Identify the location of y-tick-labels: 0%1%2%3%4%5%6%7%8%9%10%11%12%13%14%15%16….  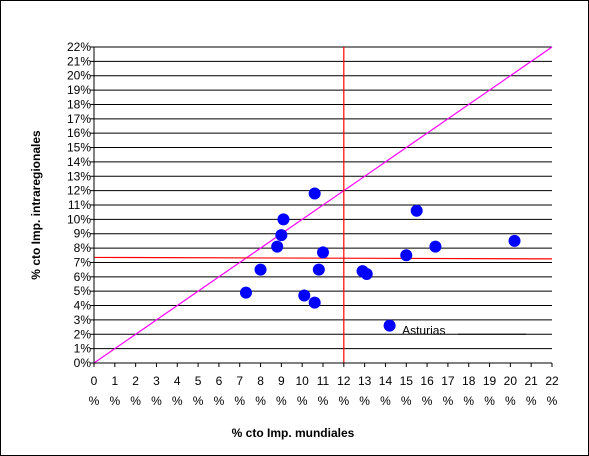
(79, 205).